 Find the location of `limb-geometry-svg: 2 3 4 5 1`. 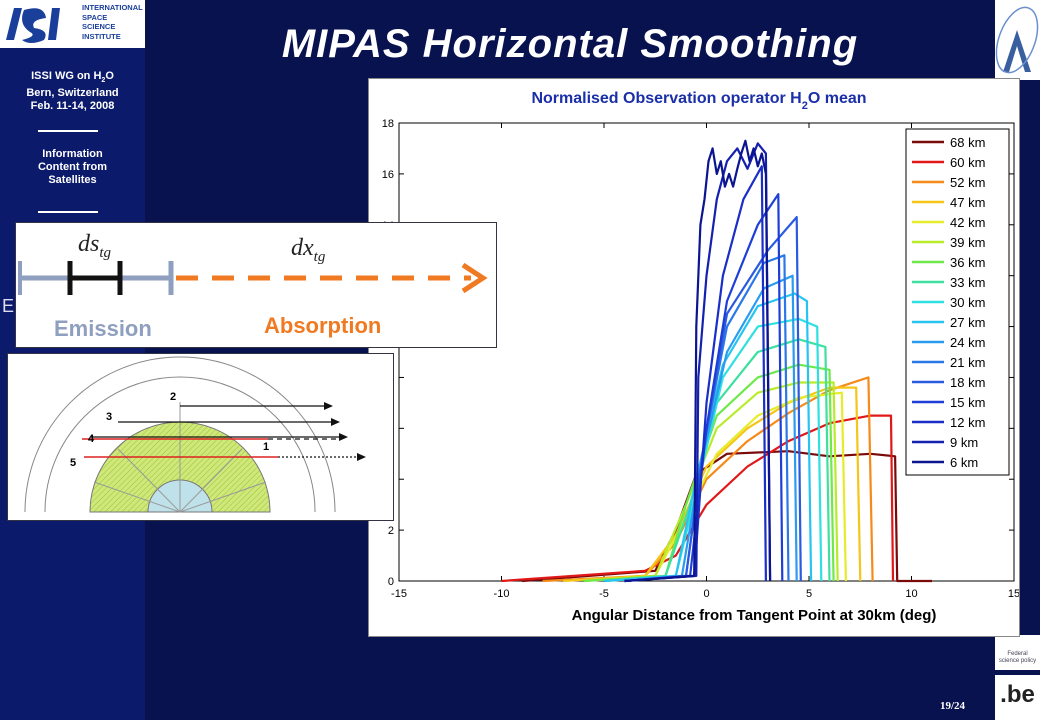

limb-geometry-svg: 2 3 4 5 1 is located at coordinates (195, 434).